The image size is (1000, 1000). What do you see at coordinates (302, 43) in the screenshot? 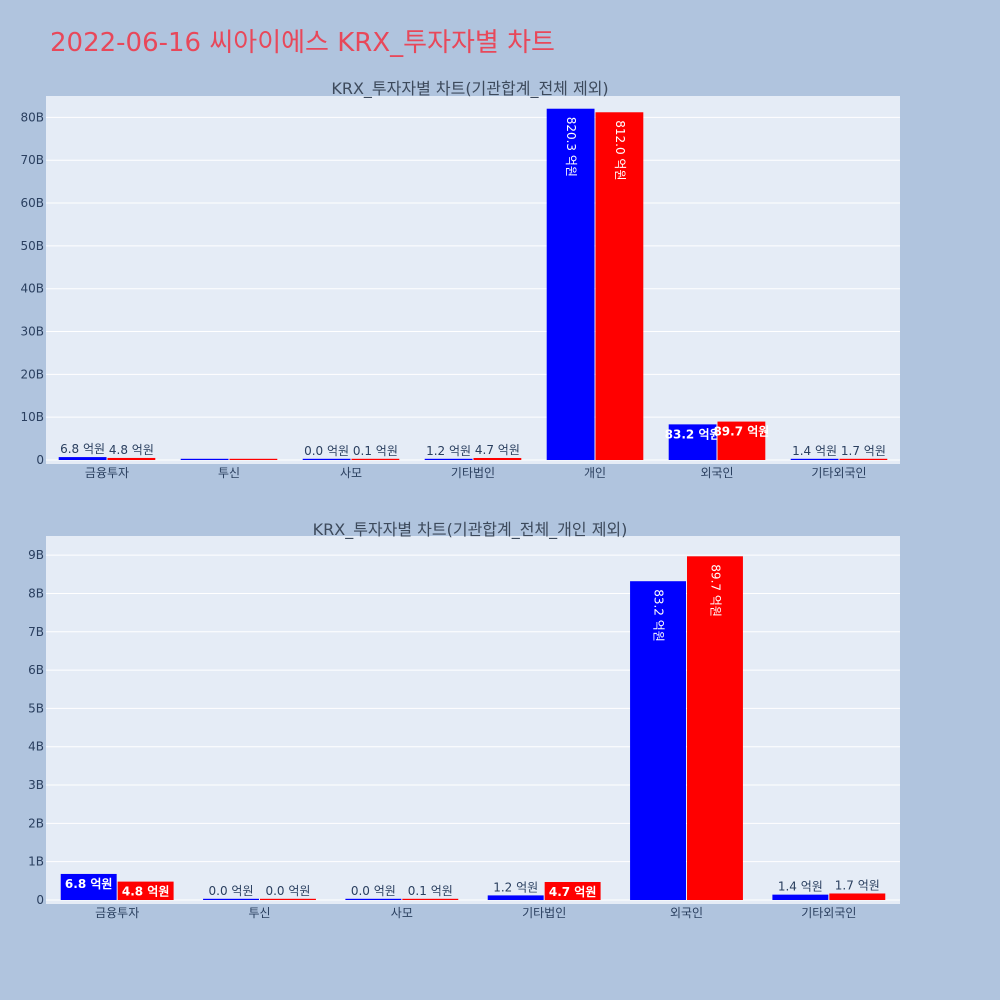
I see `page-title: 2022-06-16 씨아이에스 KRX_투자자별 차트` at bounding box center [302, 43].